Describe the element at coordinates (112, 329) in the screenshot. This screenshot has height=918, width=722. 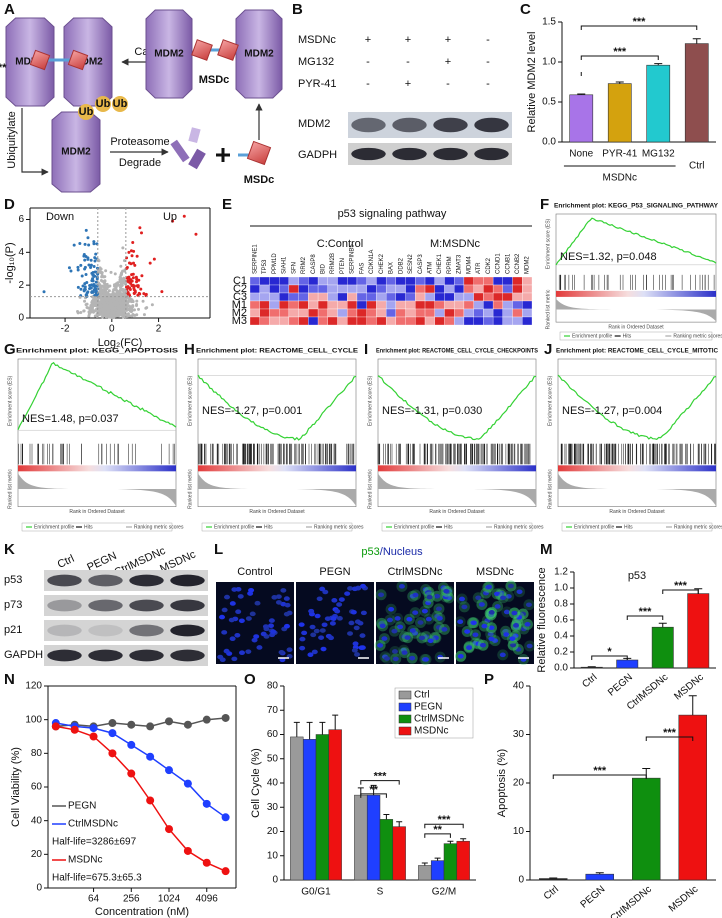
I see `x-tick-label: 0` at that location.